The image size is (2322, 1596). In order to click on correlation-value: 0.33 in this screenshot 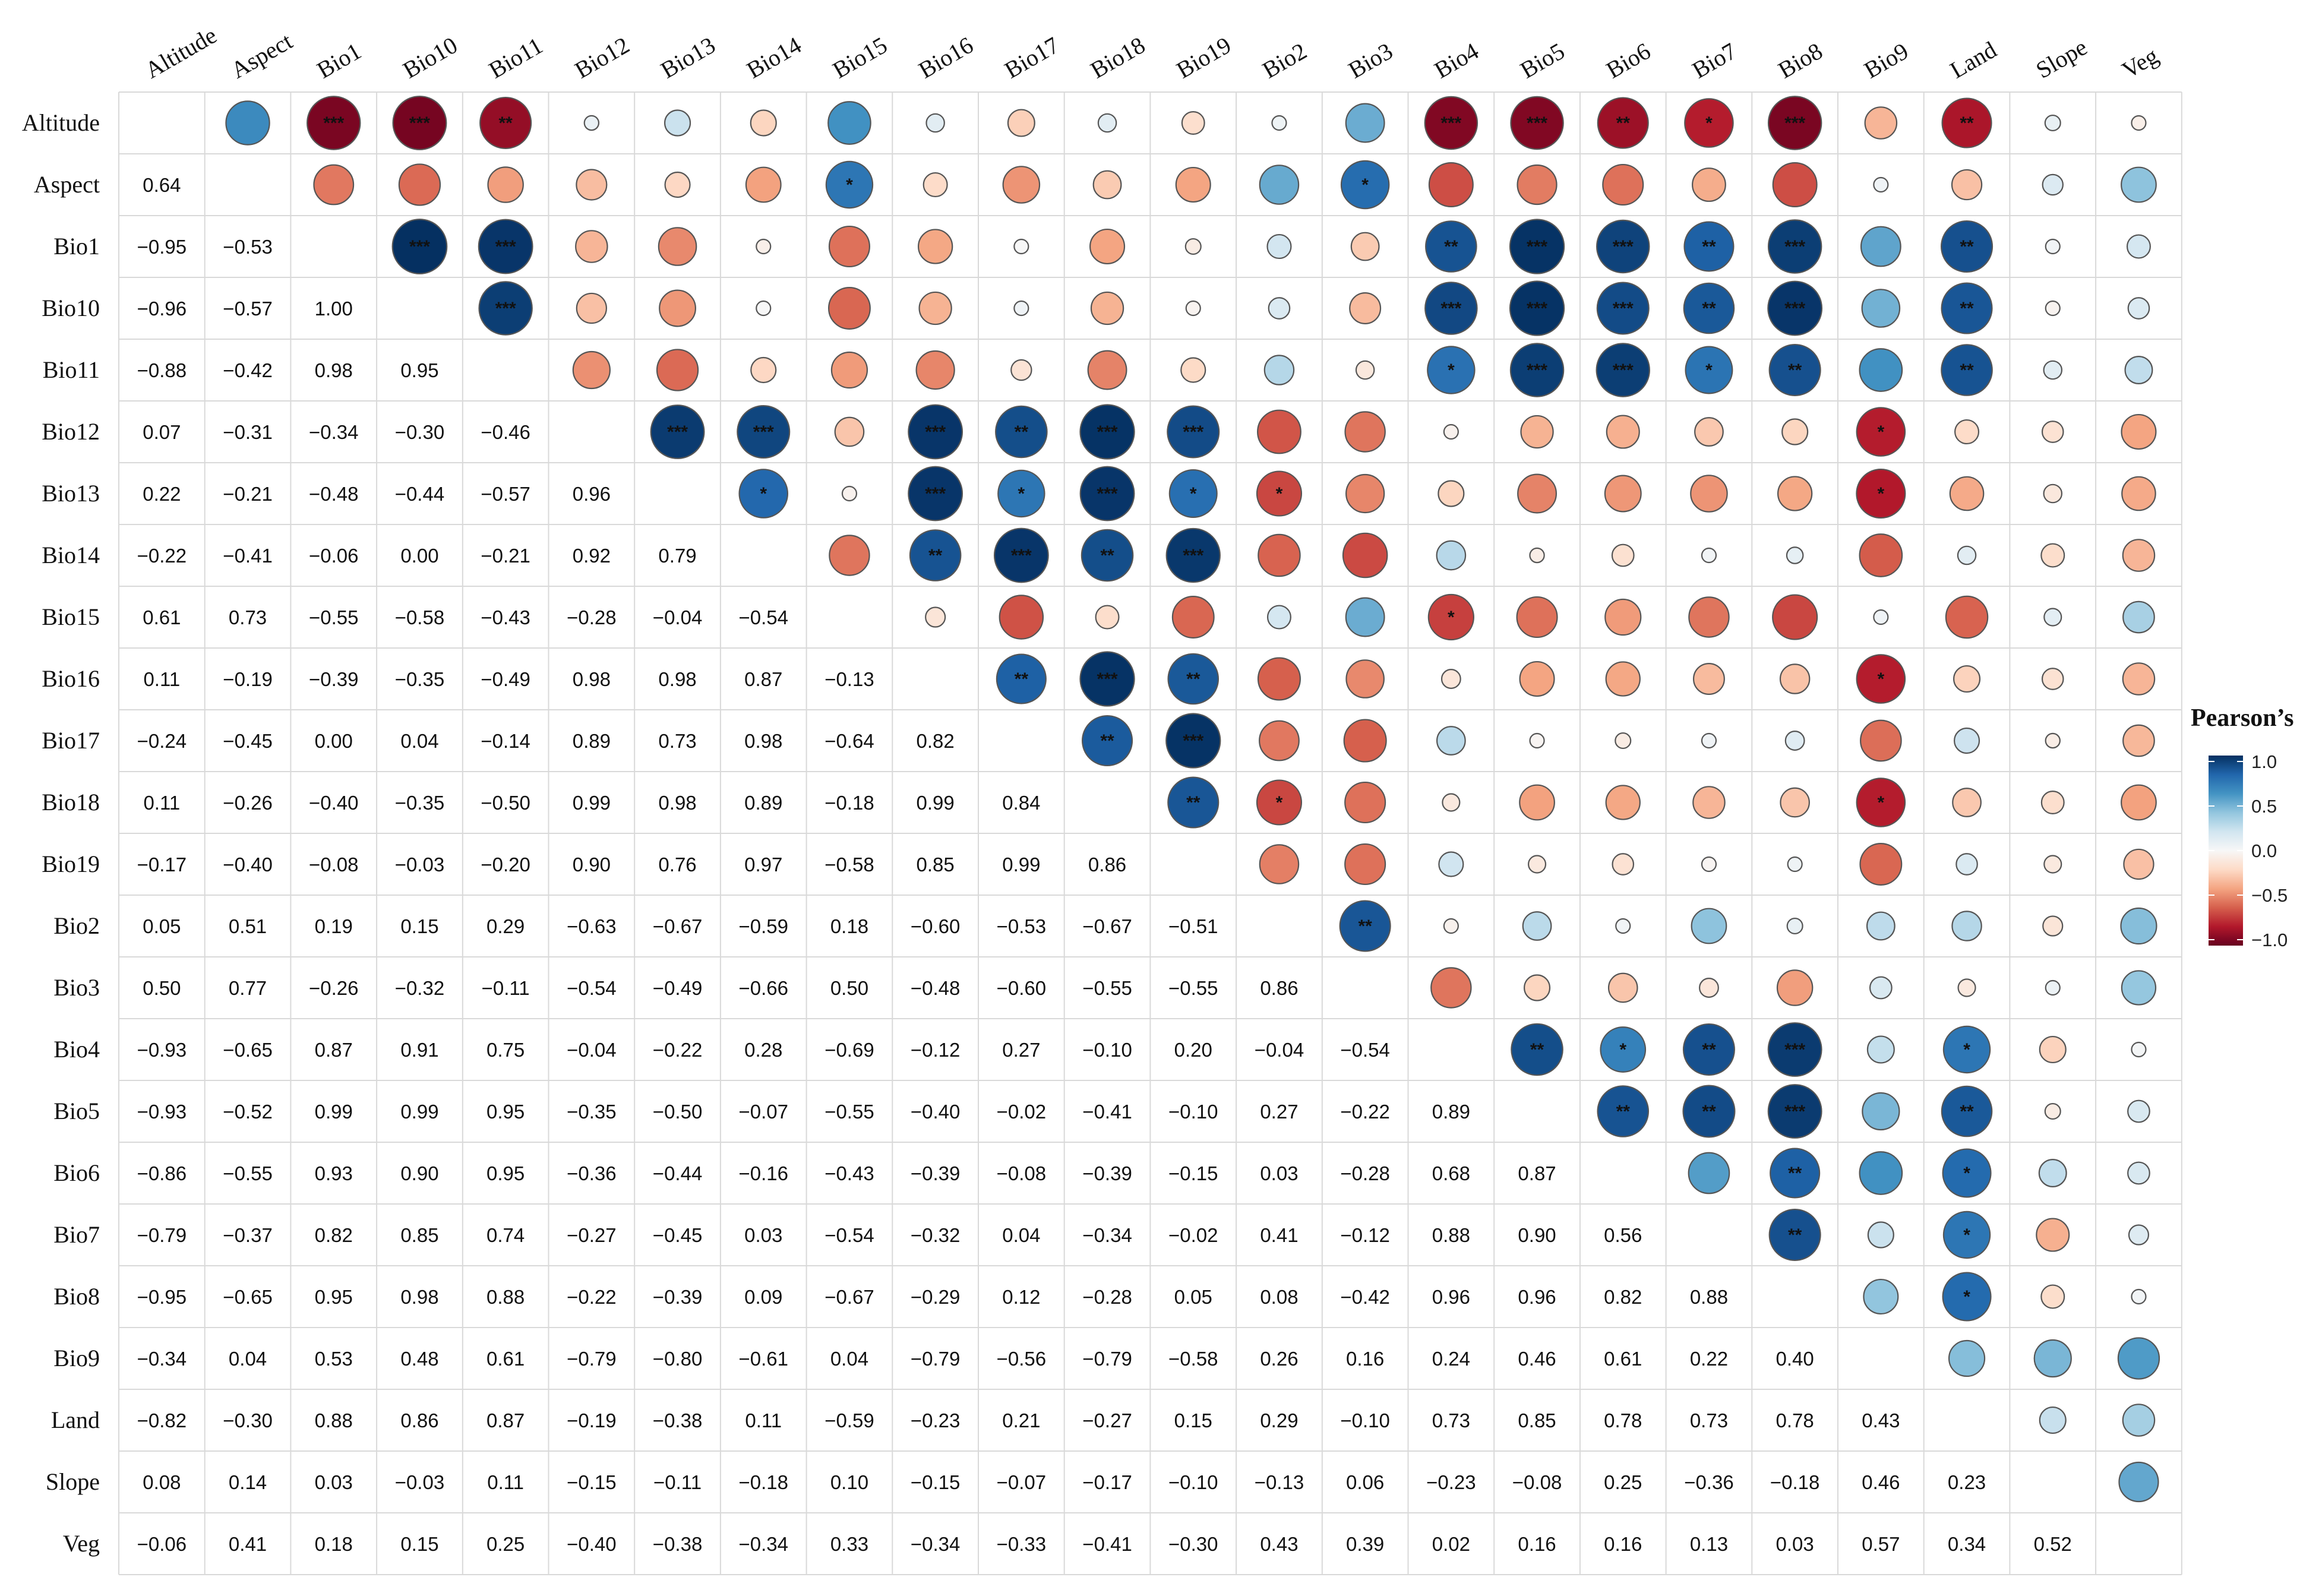, I will do `click(849, 1544)`.